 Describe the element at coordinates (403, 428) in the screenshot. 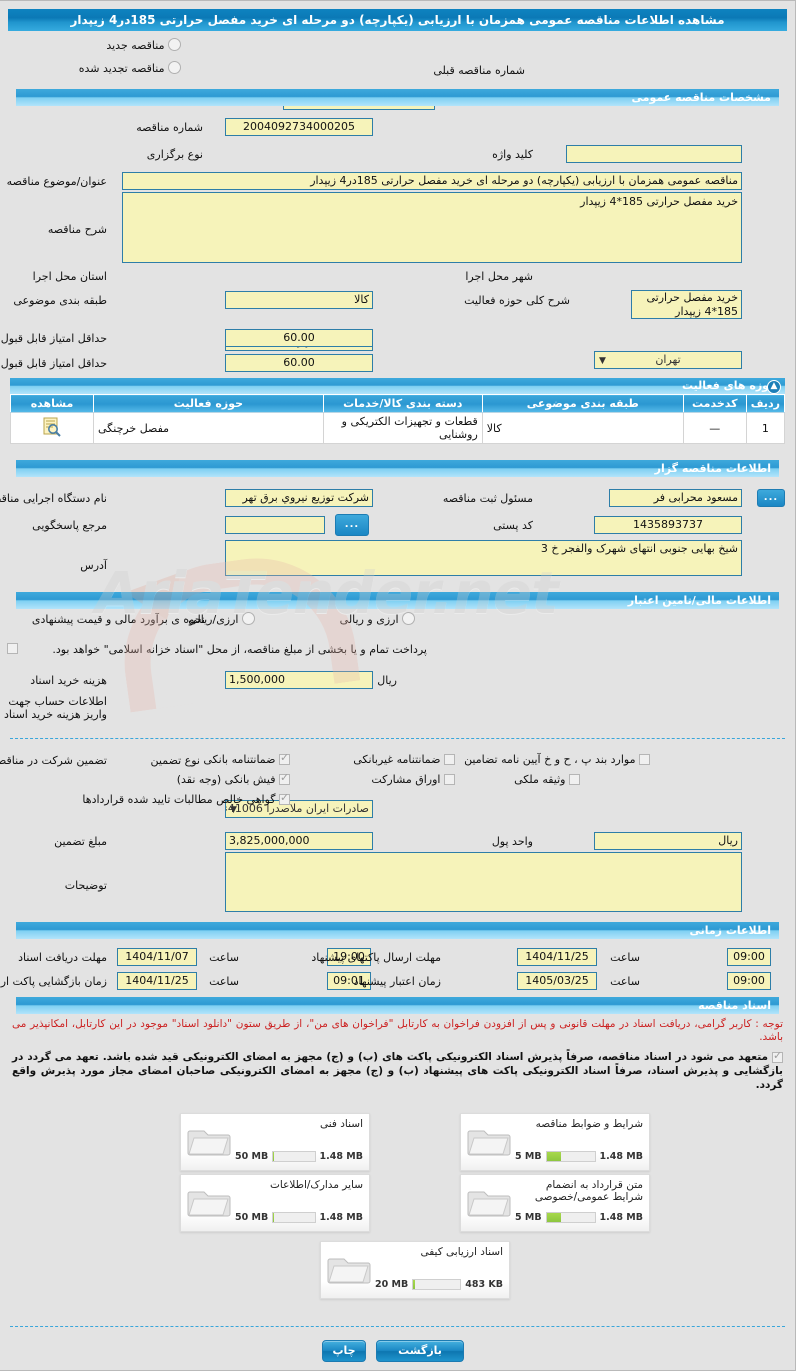

I see `cell-goods-class: قطعات و تجهیزات الکتریکی و روشنایی` at that location.